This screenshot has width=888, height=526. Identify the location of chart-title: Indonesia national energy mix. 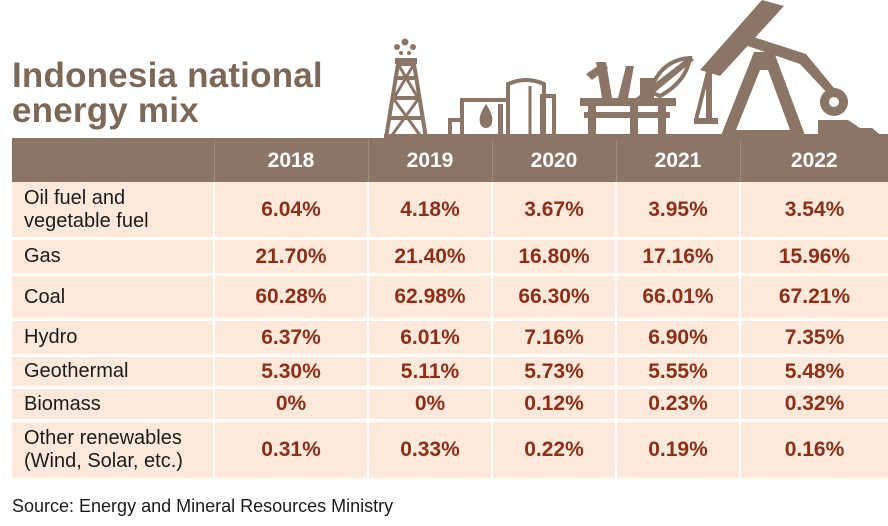
(167, 93).